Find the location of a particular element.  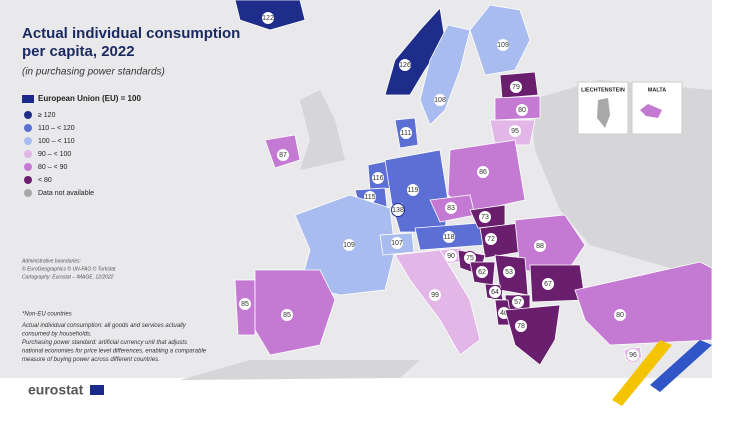

value-label: 122 is located at coordinates (268, 18).